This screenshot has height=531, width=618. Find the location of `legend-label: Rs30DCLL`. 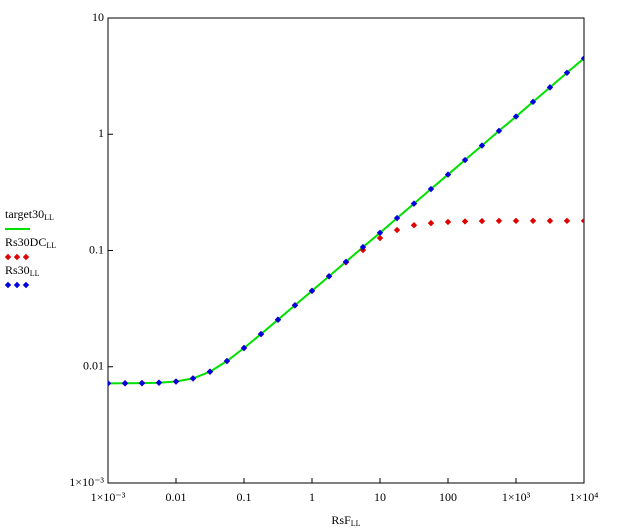

legend-label: Rs30DCLL is located at coordinates (30, 242).